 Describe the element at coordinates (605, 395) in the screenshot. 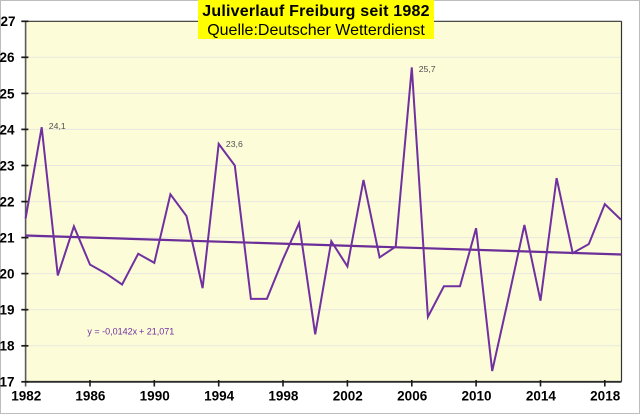

I see `svg-text: 2018` at that location.